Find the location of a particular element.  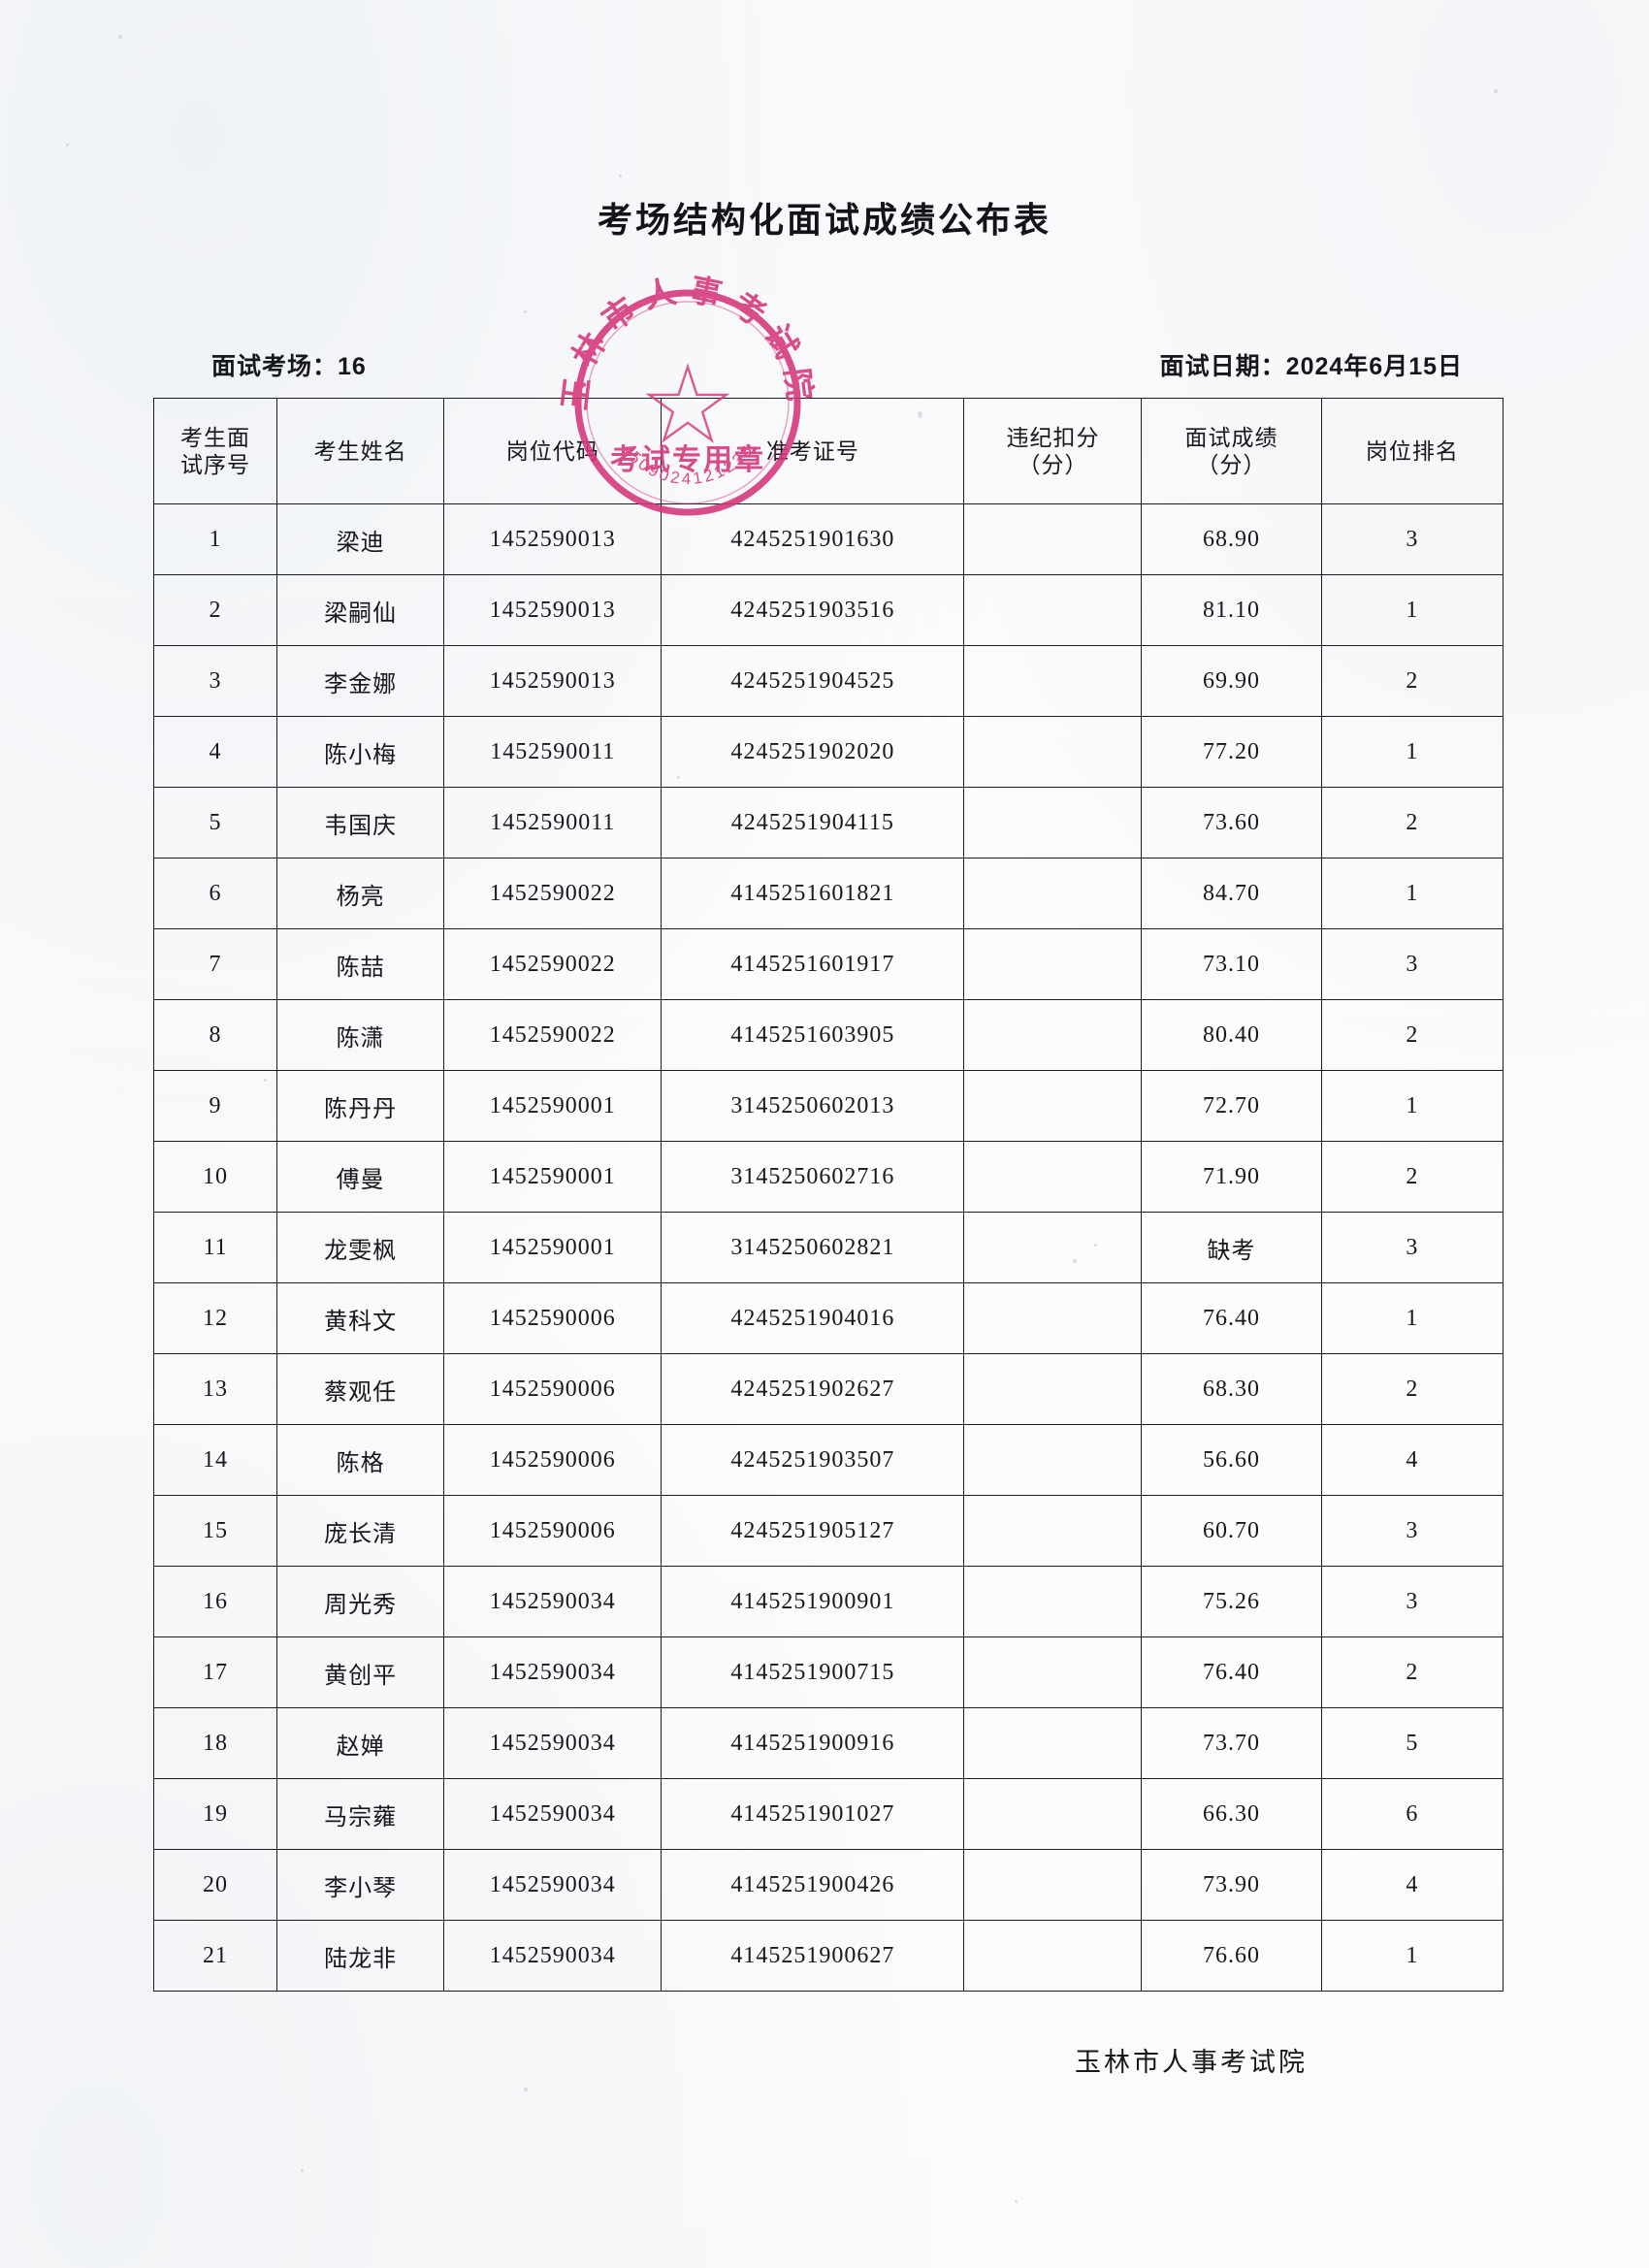

cell-candidate-name: 陈小梅 is located at coordinates (360, 752).